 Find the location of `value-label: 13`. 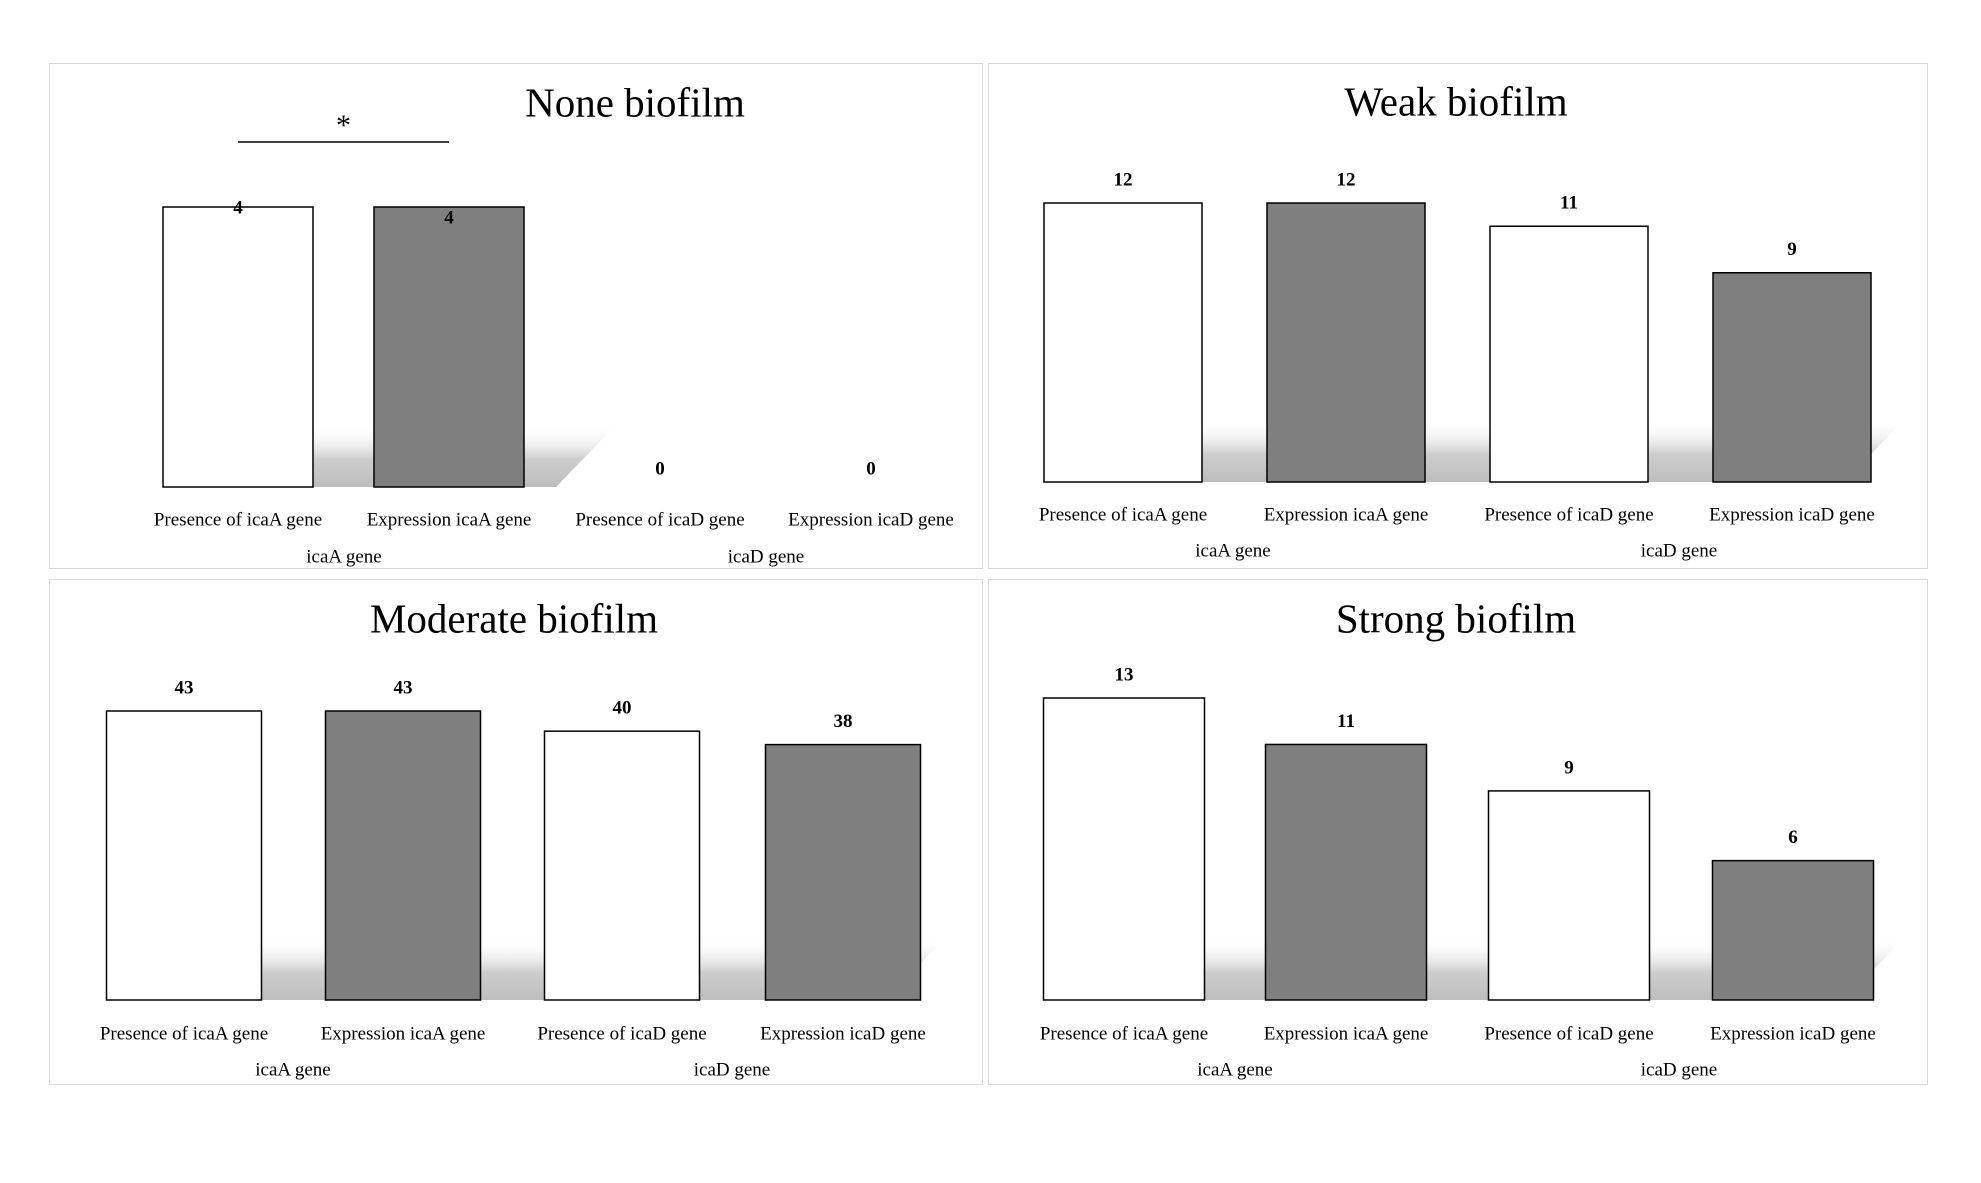

value-label: 13 is located at coordinates (1124, 674).